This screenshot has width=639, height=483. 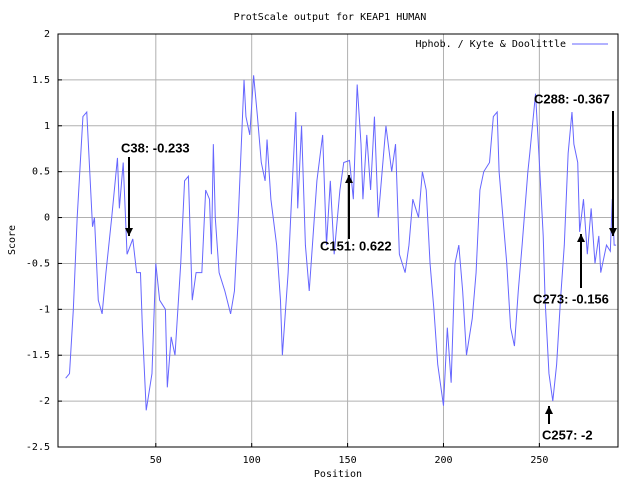 I want to click on y-tick-label: -0.5, so click(x=38, y=263).